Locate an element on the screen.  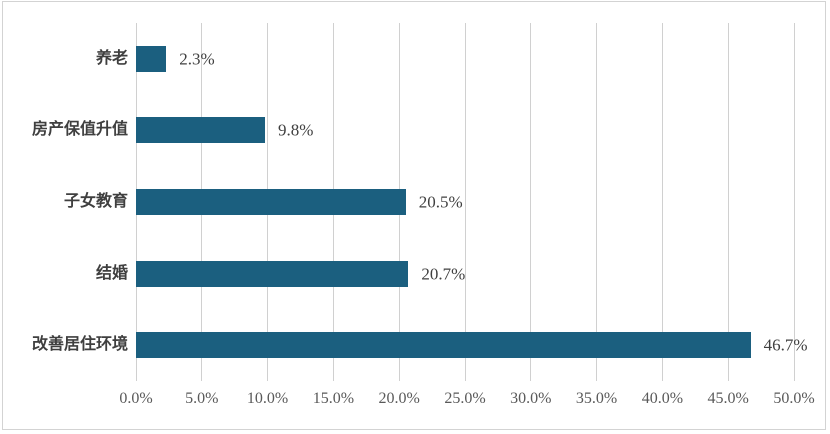
bar-value-label: 46.7% is located at coordinates (785, 345).